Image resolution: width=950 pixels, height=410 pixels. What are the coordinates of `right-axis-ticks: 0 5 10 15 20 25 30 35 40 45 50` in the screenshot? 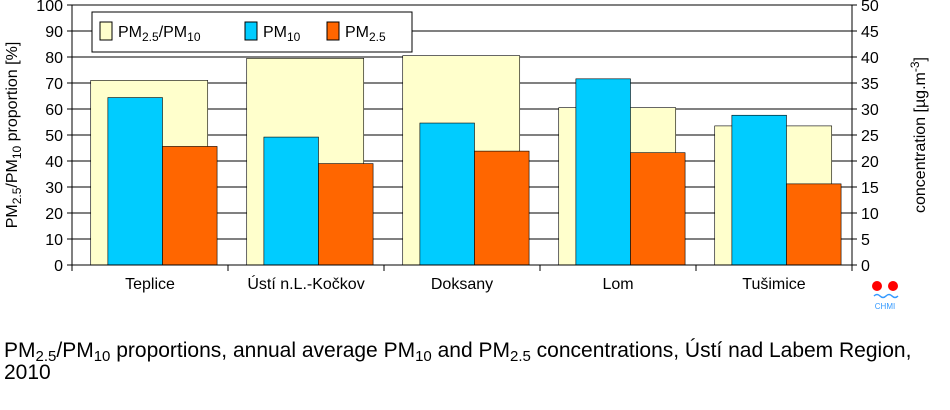 It's located at (865, 137).